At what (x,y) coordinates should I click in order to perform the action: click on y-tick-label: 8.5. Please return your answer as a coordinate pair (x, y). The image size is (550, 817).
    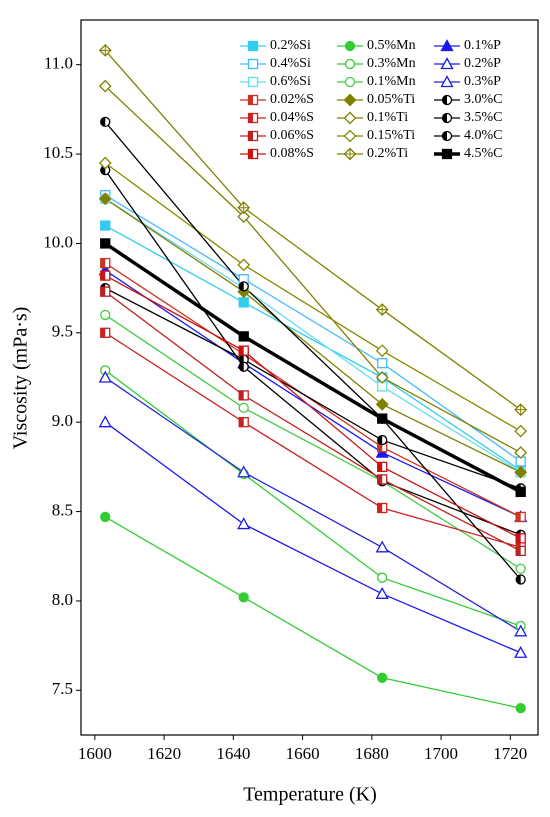
    Looking at the image, I should click on (62, 509).